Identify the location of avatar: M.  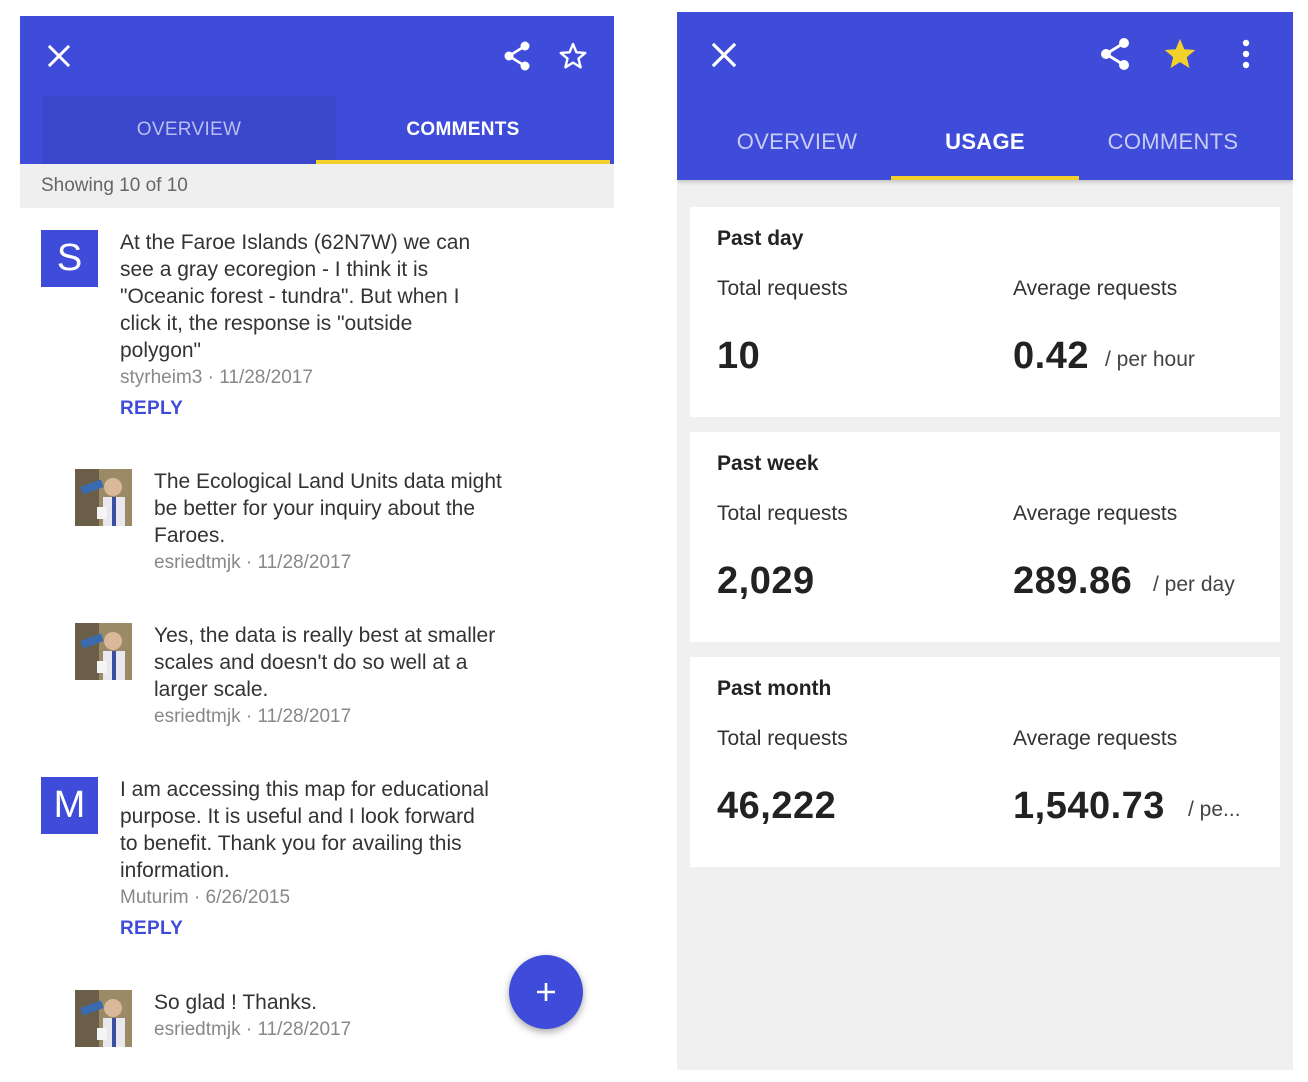
(69, 805).